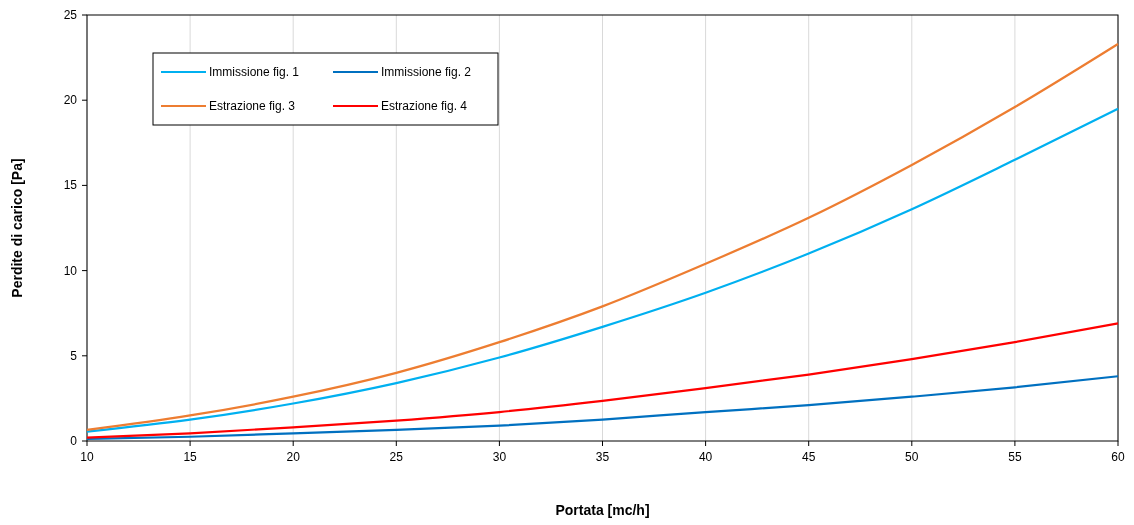 The height and width of the screenshot is (525, 1134). Describe the element at coordinates (396, 457) in the screenshot. I see `x-tick-label: 25` at that location.